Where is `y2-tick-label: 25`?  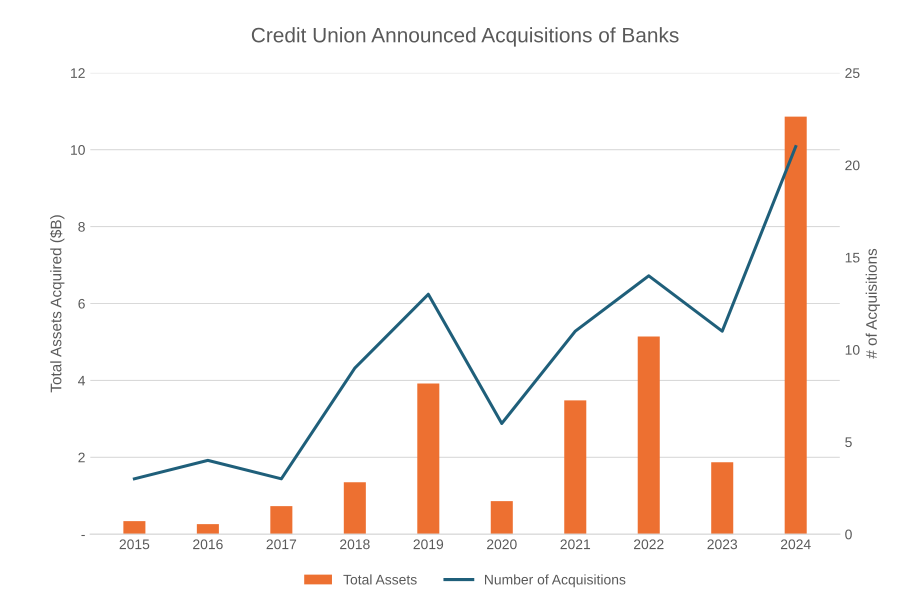
y2-tick-label: 25 is located at coordinates (852, 73).